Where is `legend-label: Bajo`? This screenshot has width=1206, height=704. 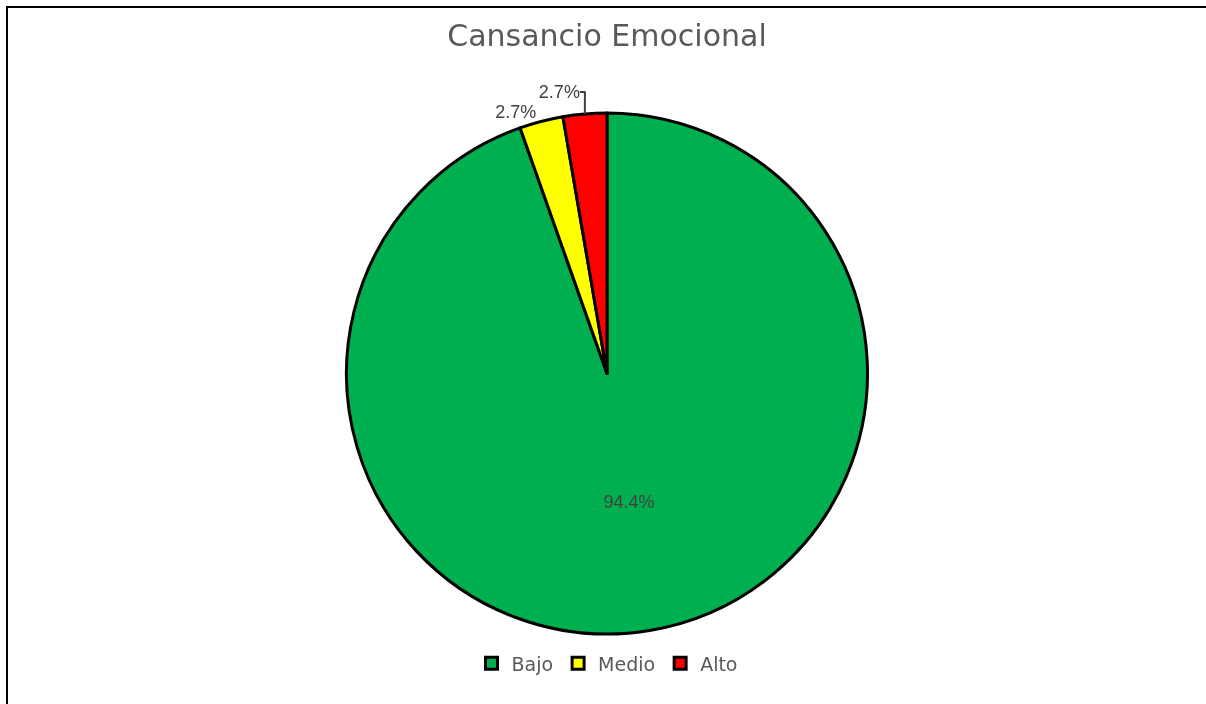
legend-label: Bajo is located at coordinates (532, 663).